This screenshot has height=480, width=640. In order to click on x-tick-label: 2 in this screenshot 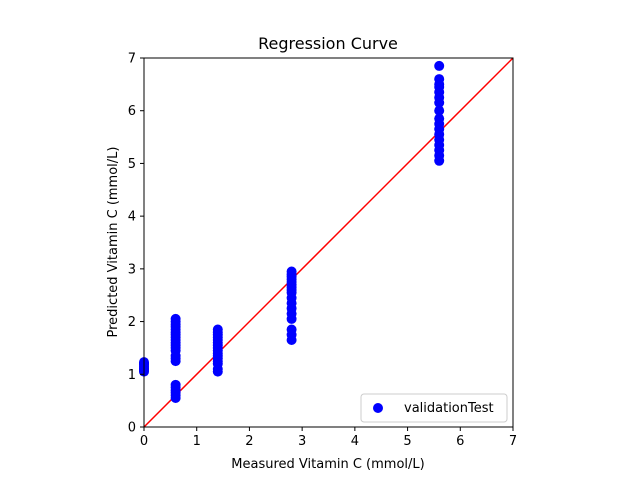, I will do `click(249, 441)`.